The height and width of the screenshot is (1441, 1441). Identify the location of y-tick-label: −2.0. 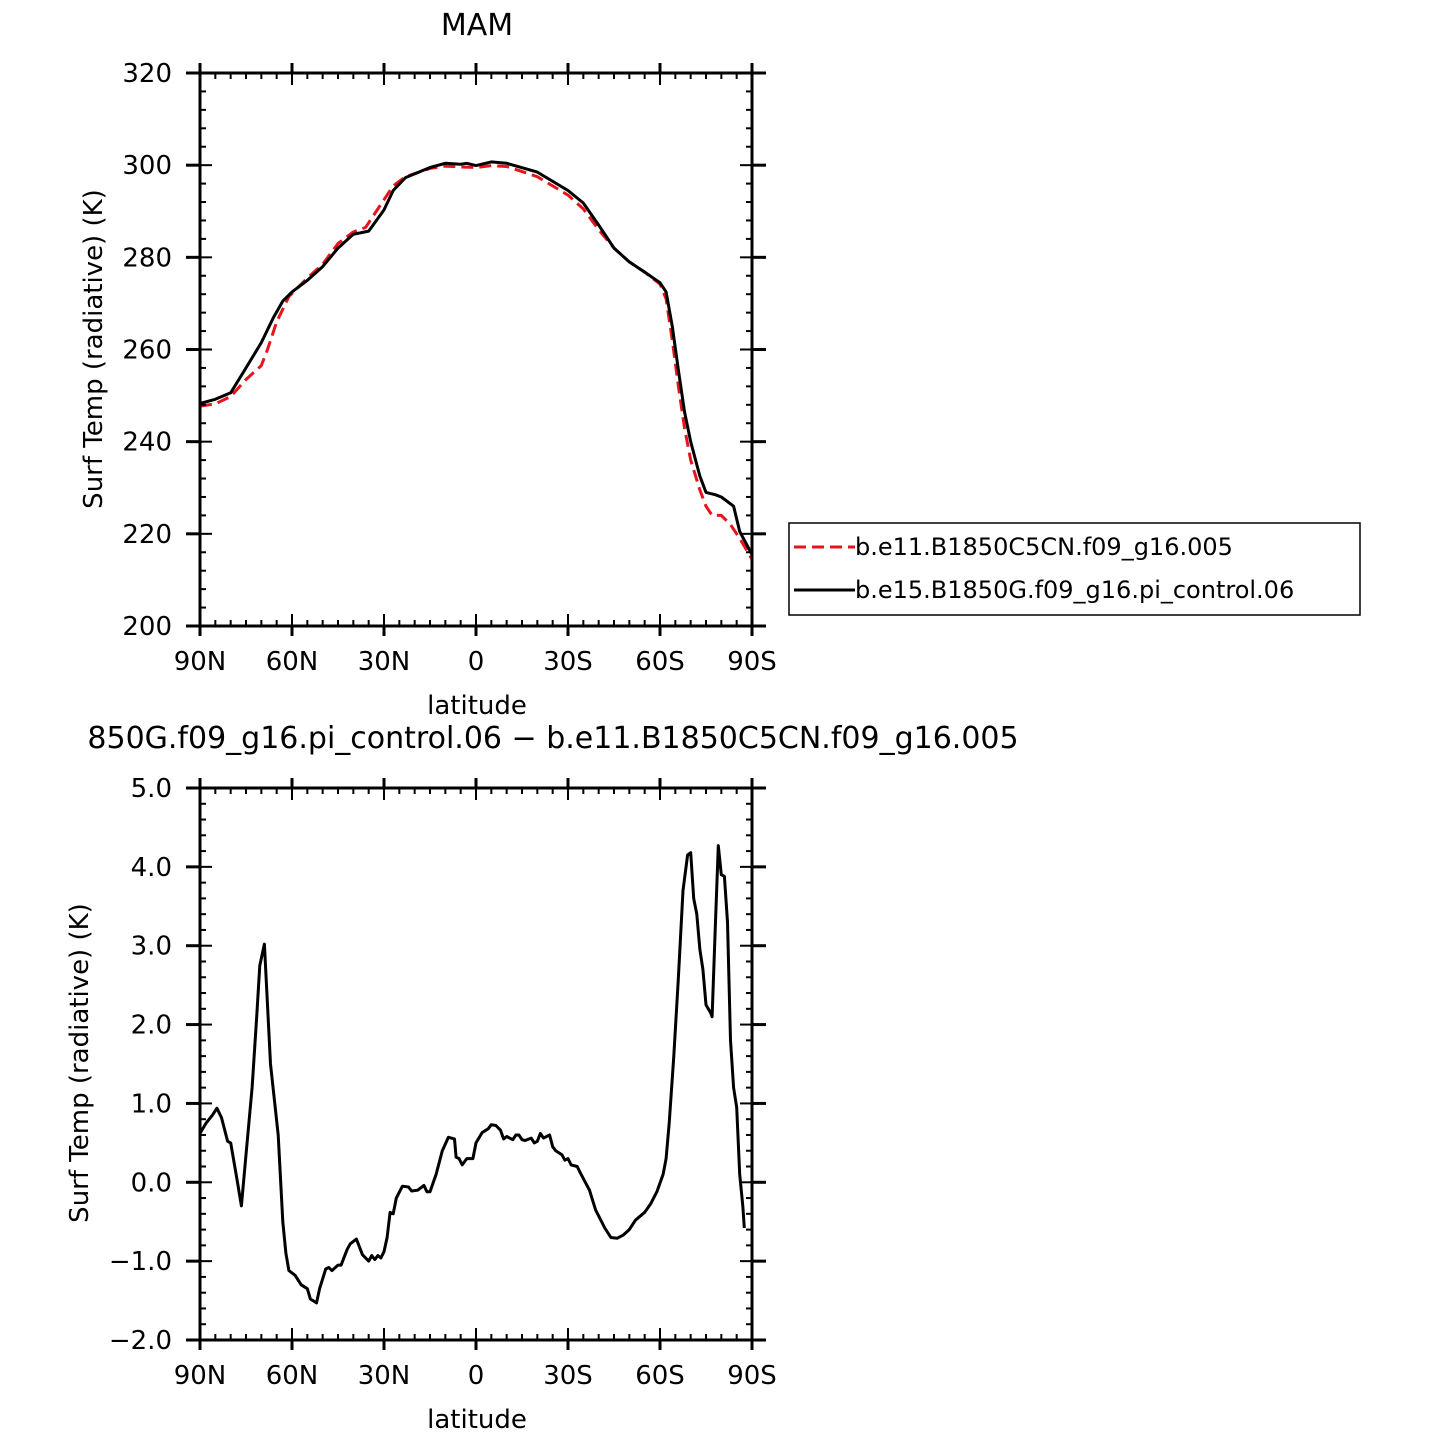
(140, 1341).